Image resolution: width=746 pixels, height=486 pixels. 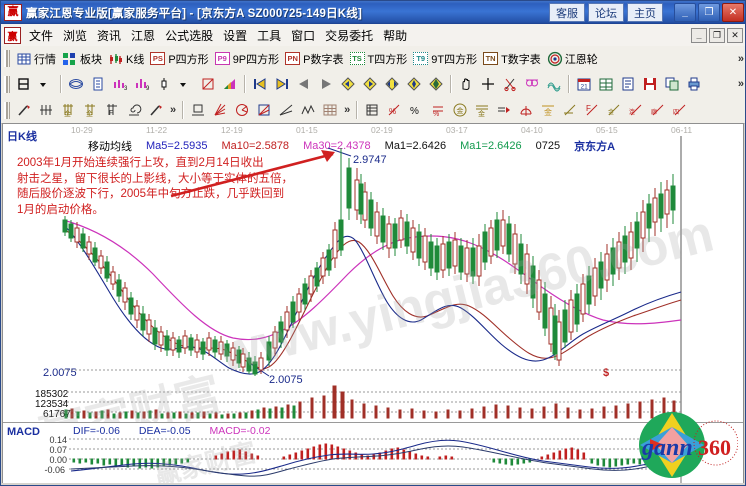 I want to click on kline-3-button: 3, so click(x=120, y=84).